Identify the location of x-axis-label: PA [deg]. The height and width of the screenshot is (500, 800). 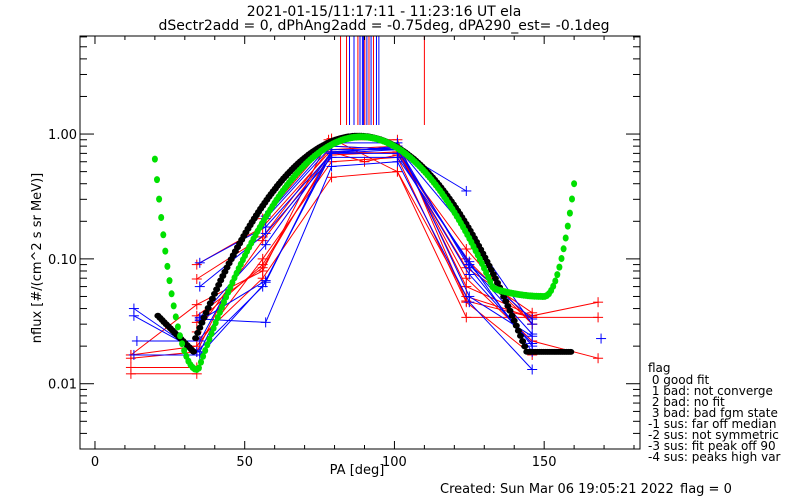
(357, 470).